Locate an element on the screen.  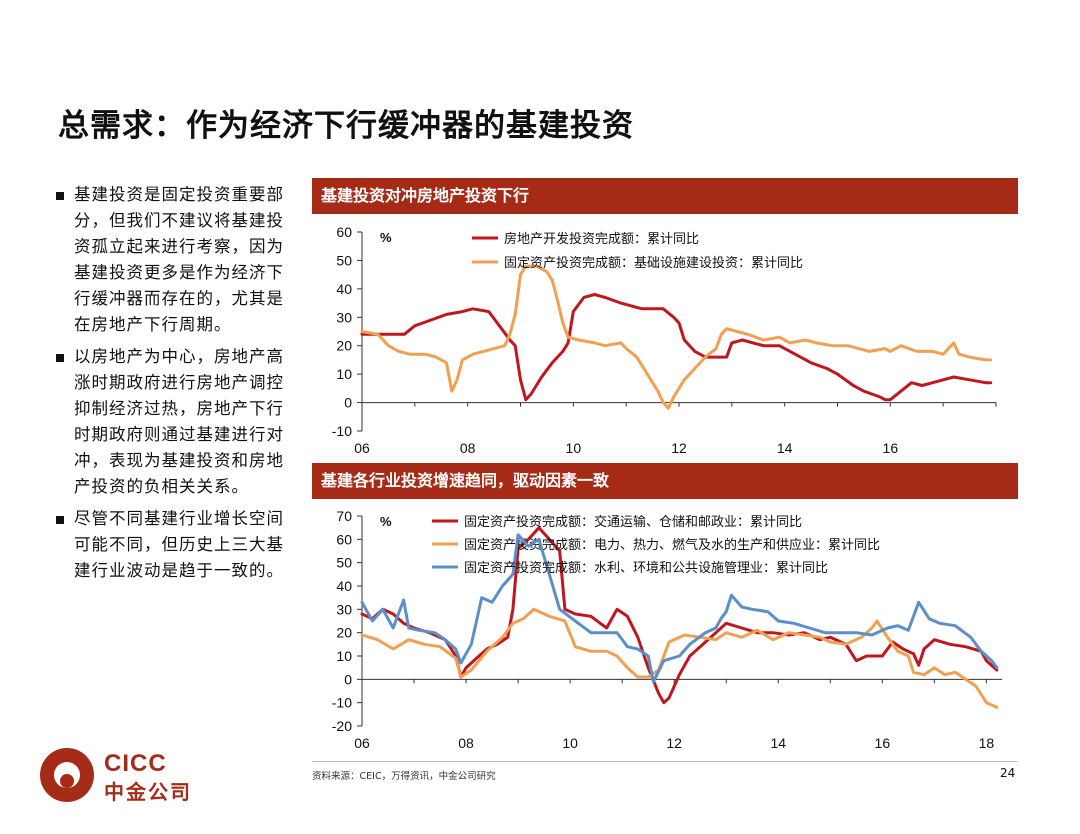
y-tick-label: -20 is located at coordinates (342, 726).